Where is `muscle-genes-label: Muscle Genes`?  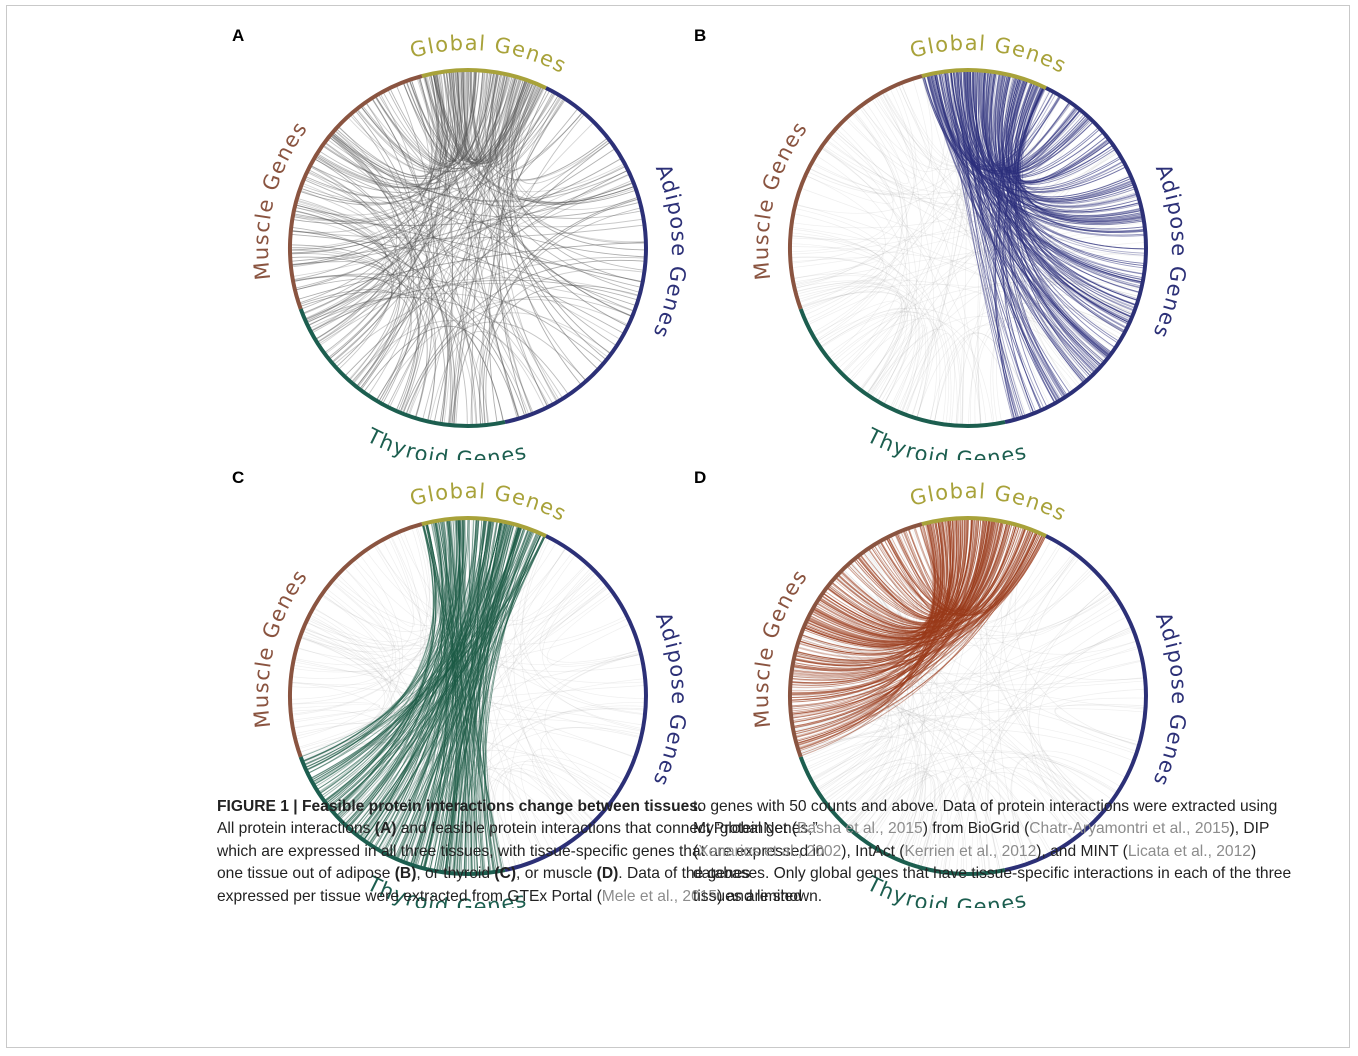 muscle-genes-label: Muscle Genes is located at coordinates (780, 199).